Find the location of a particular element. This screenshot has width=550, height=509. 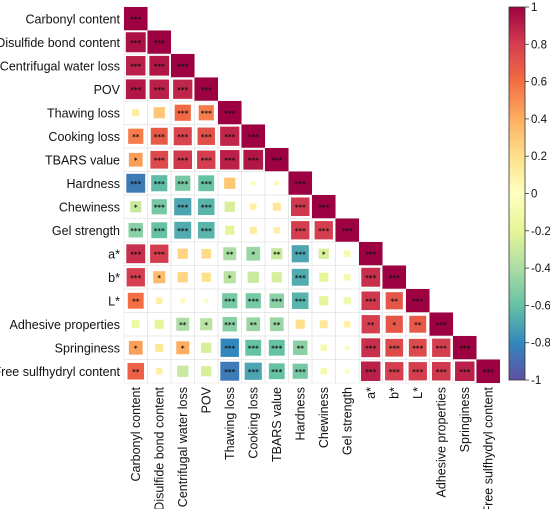

column-label: TBARS value is located at coordinates (277, 424).